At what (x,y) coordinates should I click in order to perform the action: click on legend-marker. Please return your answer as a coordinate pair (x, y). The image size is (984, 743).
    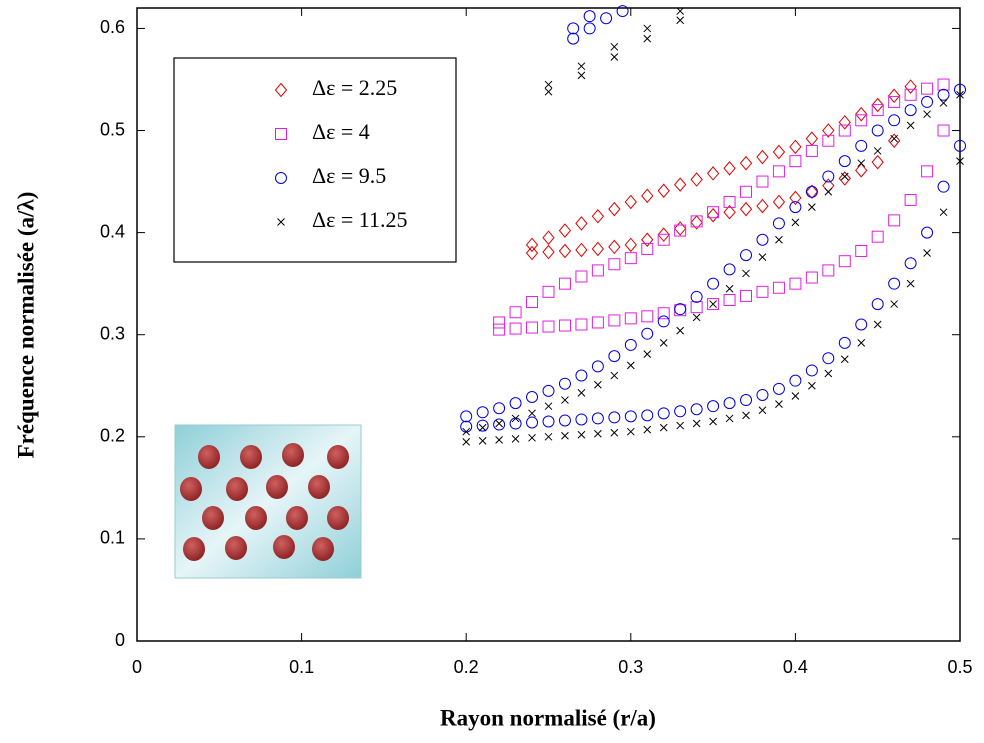
    Looking at the image, I should click on (281, 178).